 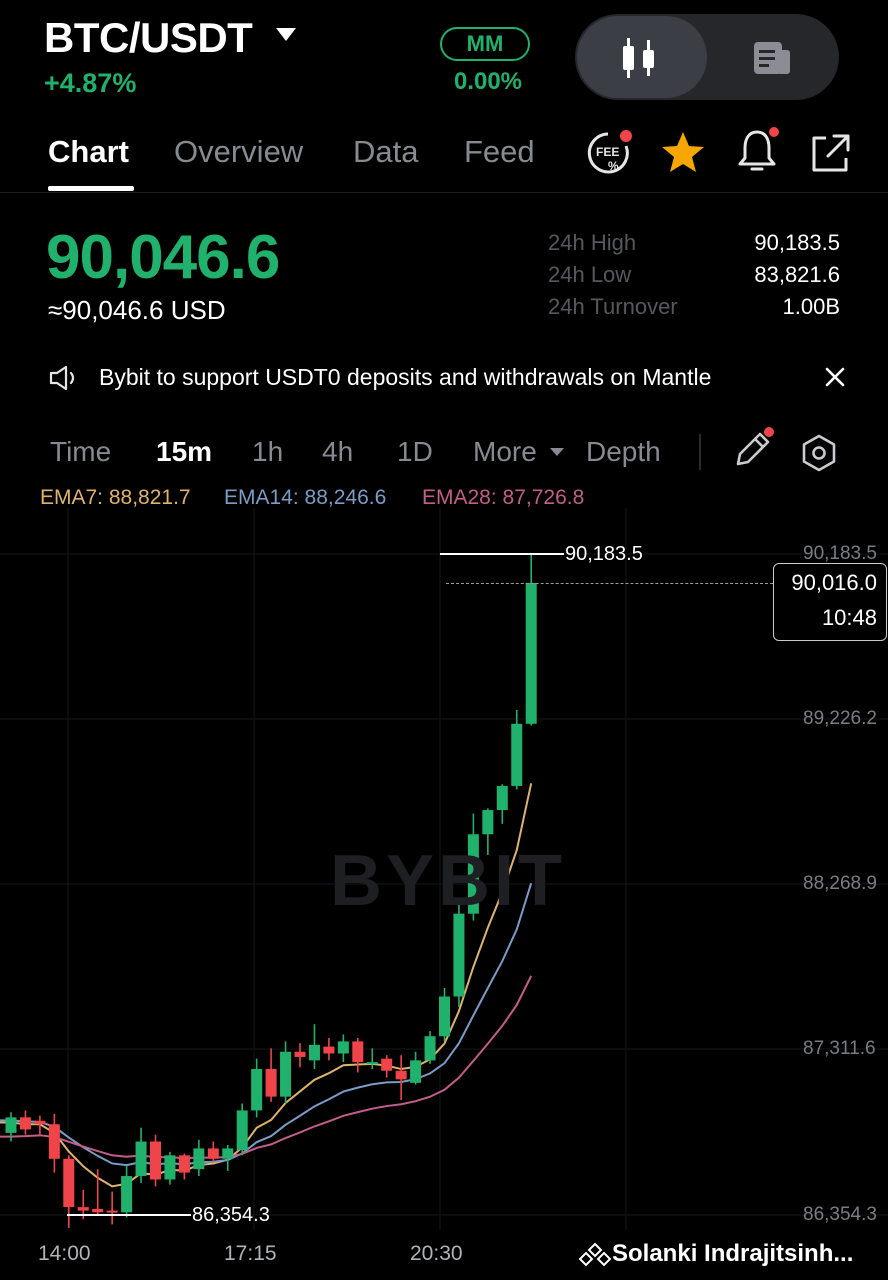 What do you see at coordinates (286, 34) in the screenshot?
I see `chevron-down-icon` at bounding box center [286, 34].